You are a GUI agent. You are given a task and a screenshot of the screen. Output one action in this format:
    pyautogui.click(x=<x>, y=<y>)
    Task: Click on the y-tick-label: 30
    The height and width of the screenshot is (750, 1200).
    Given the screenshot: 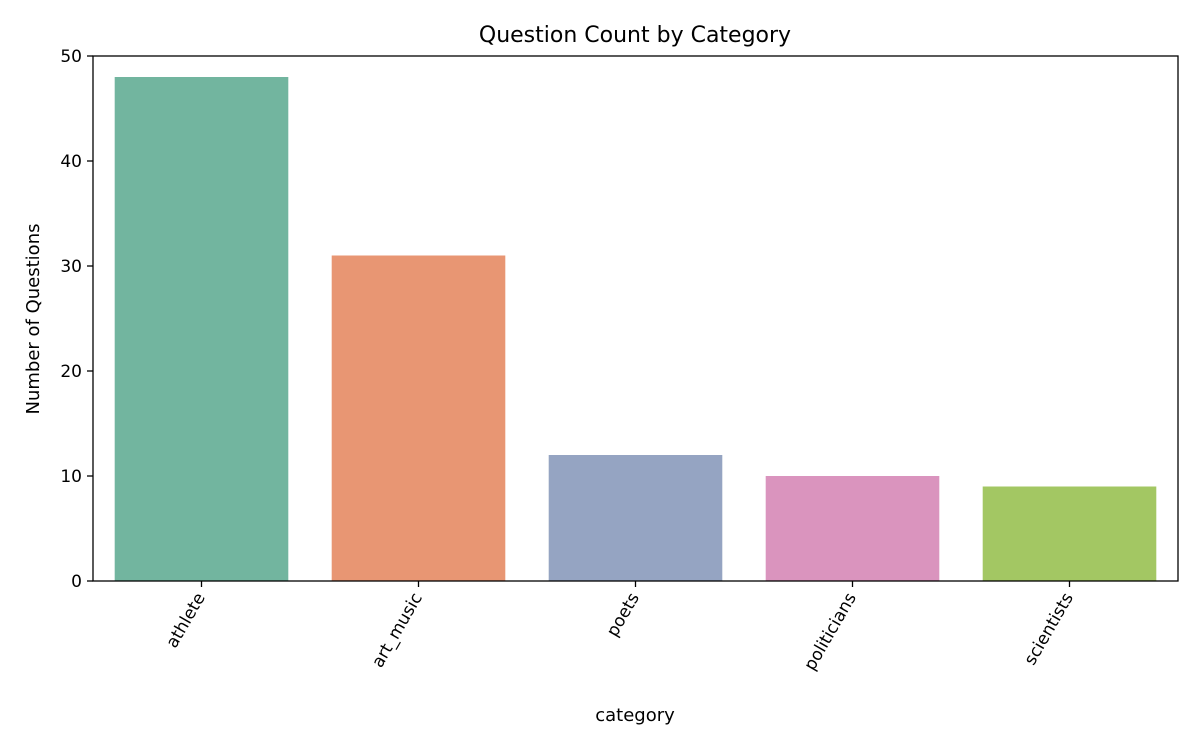 What is the action you would take?
    pyautogui.click(x=71, y=267)
    